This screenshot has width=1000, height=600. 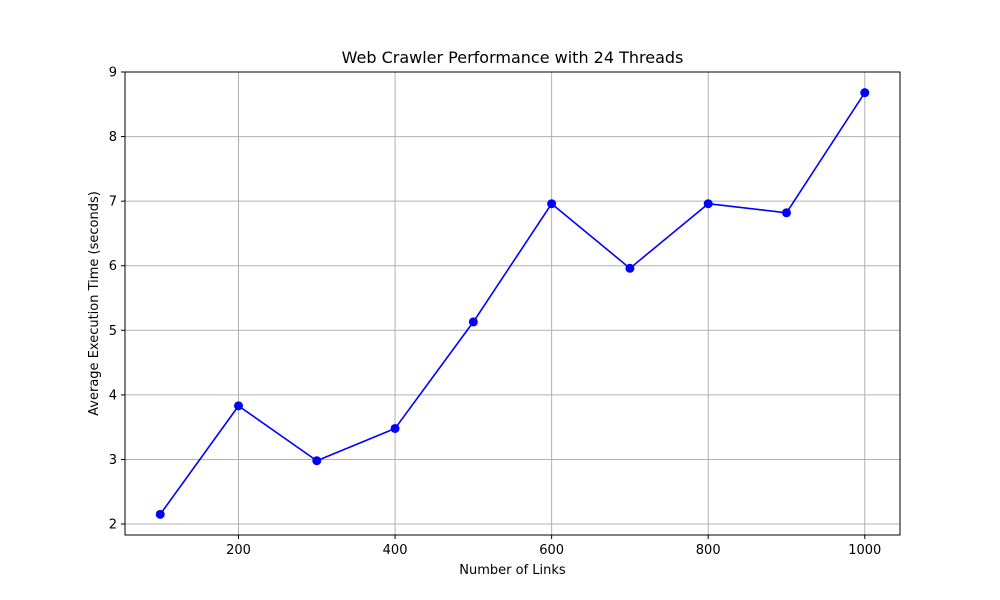 I want to click on y-axis-label: Average Execution Time (seconds), so click(x=94, y=303).